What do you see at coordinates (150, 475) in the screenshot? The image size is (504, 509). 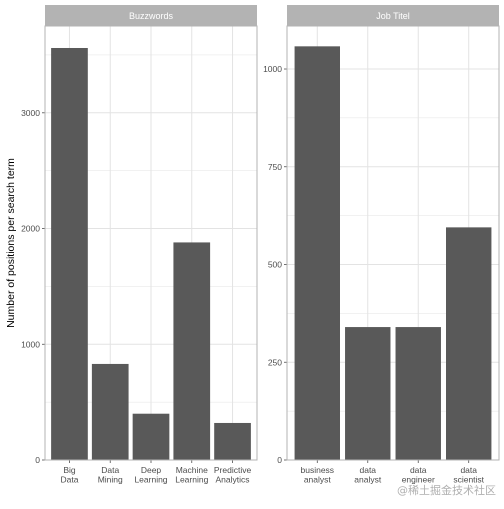 I see `x-tick-label: Deep Learning` at bounding box center [150, 475].